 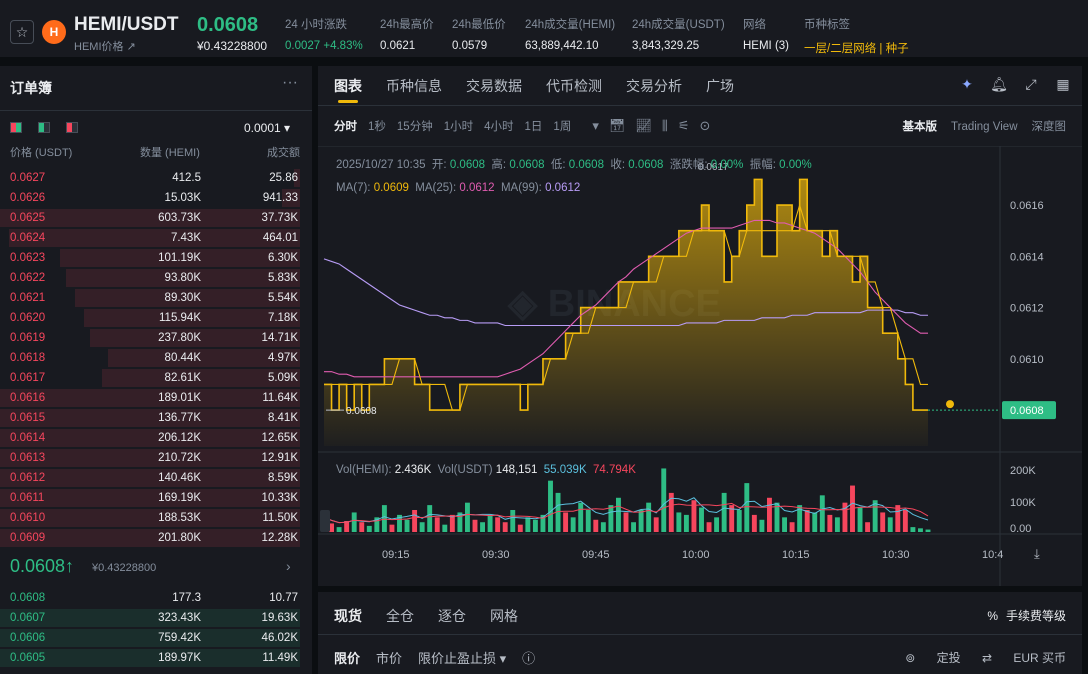 What do you see at coordinates (72, 127) in the screenshot?
I see `view-asks-icon` at bounding box center [72, 127].